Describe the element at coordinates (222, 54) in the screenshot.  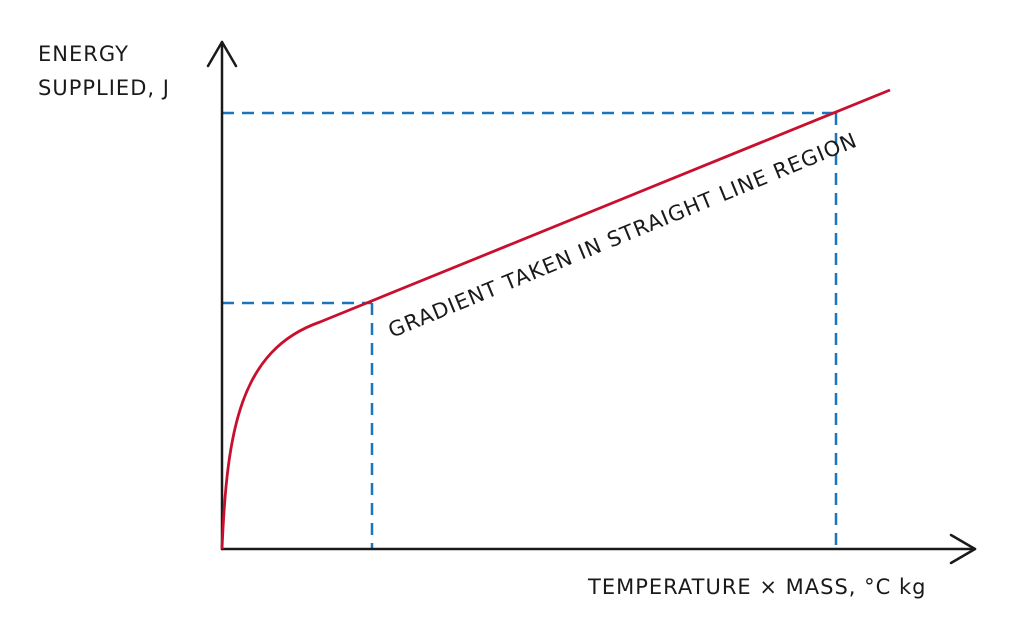
I see `y-axis-arrow` at that location.